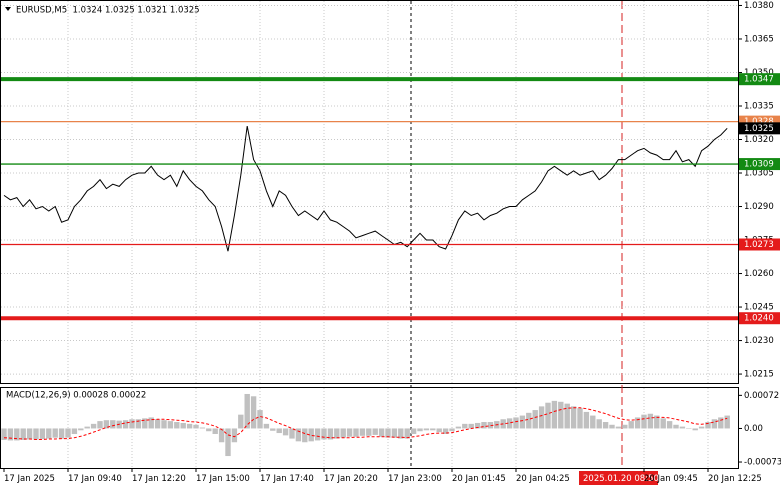  I want to click on x-tick-label: 20 Jan 04:25, so click(543, 479).